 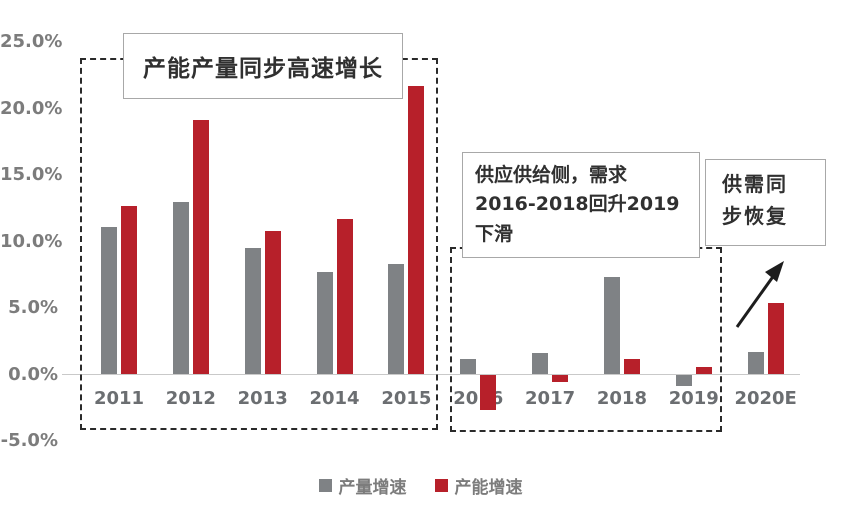 I want to click on bar-产能增速-2019, so click(x=703, y=370).